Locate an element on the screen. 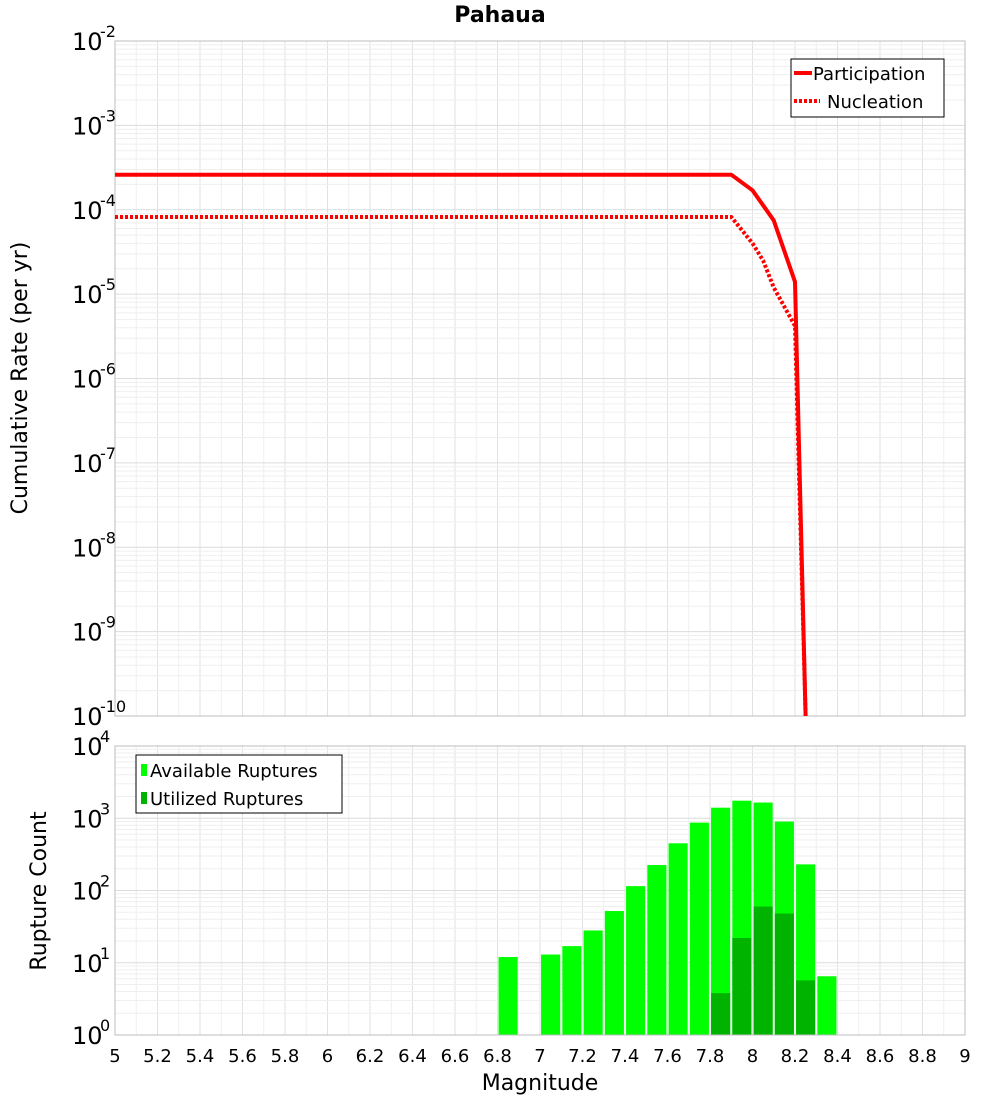 Image resolution: width=1000 pixels, height=1100 pixels. x-tick-label: 8.4 is located at coordinates (837, 1056).